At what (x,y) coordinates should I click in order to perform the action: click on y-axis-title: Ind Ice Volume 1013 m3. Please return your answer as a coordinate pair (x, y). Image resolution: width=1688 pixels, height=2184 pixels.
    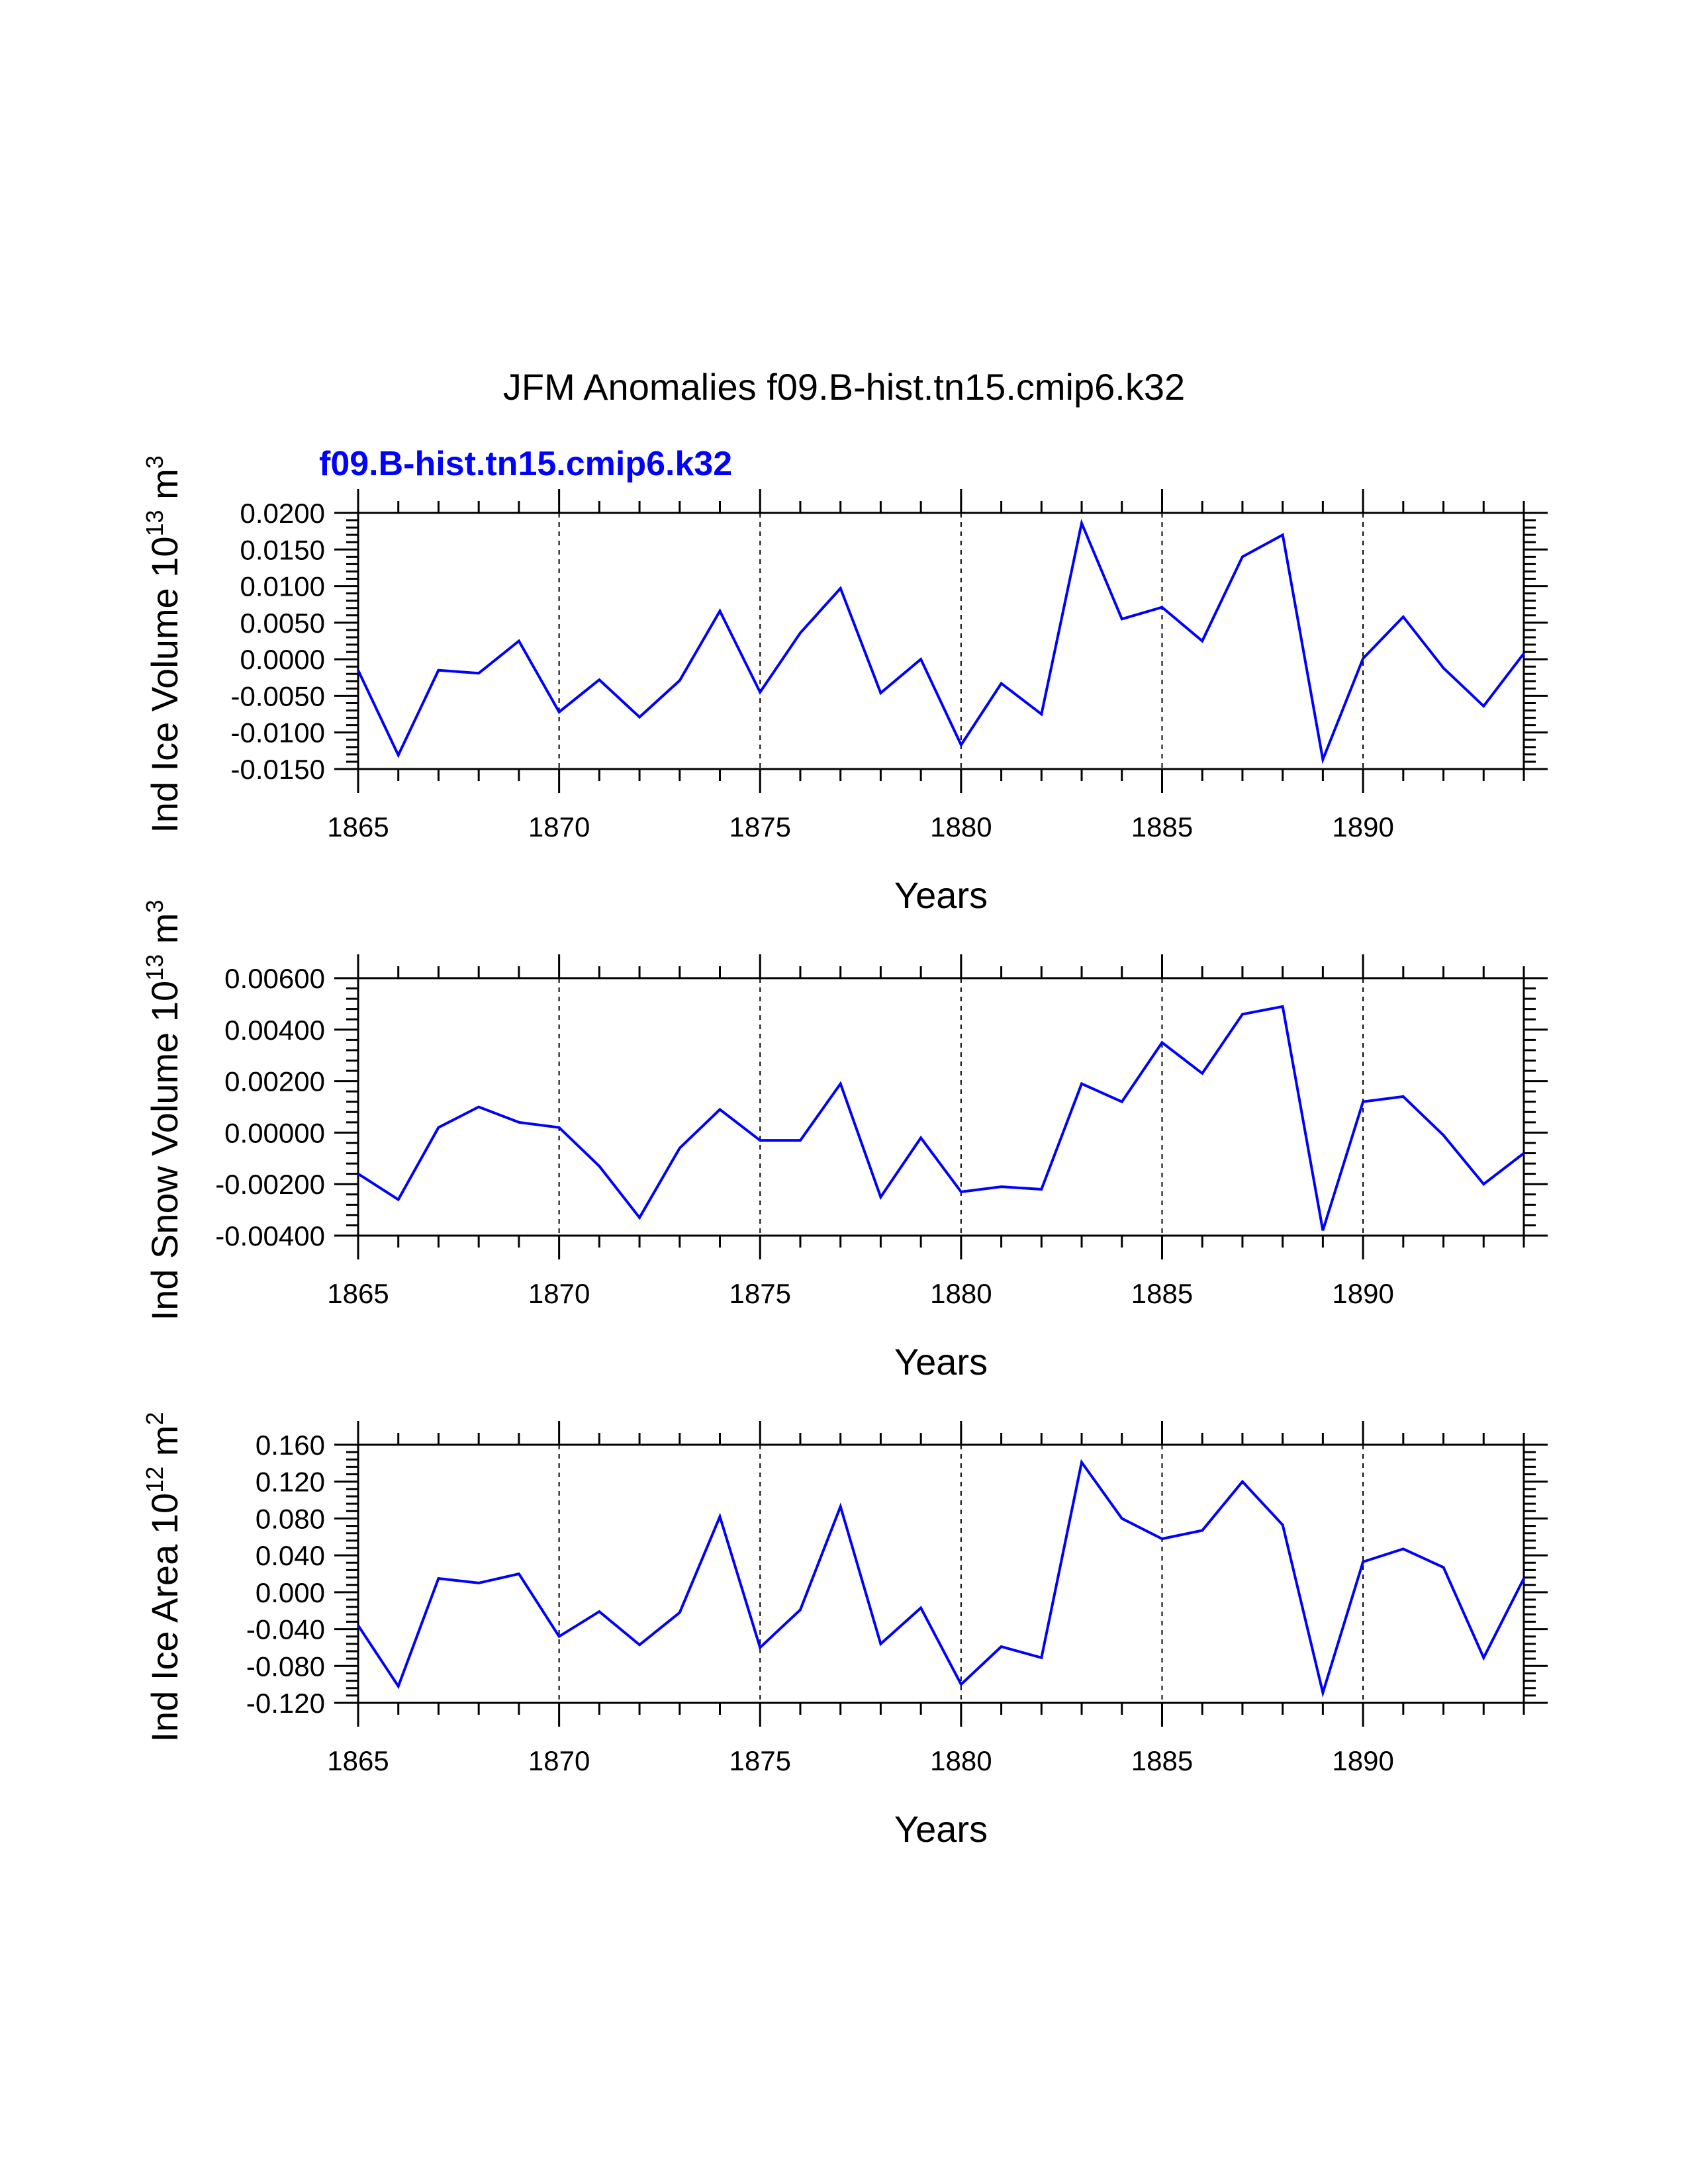
    Looking at the image, I should click on (163, 644).